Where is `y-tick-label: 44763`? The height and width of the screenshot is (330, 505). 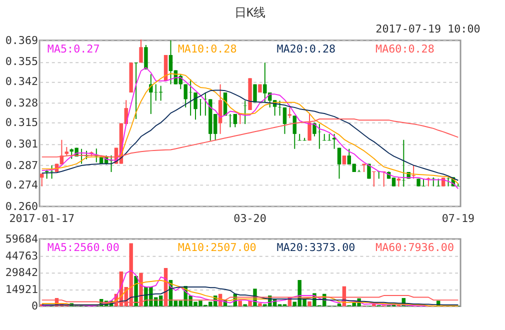
y-tick-label: 44763 is located at coordinates (21, 255).